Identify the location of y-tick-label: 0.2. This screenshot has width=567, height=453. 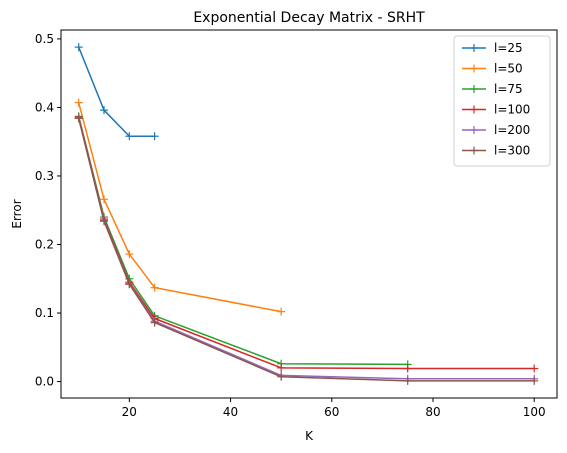
(44, 244).